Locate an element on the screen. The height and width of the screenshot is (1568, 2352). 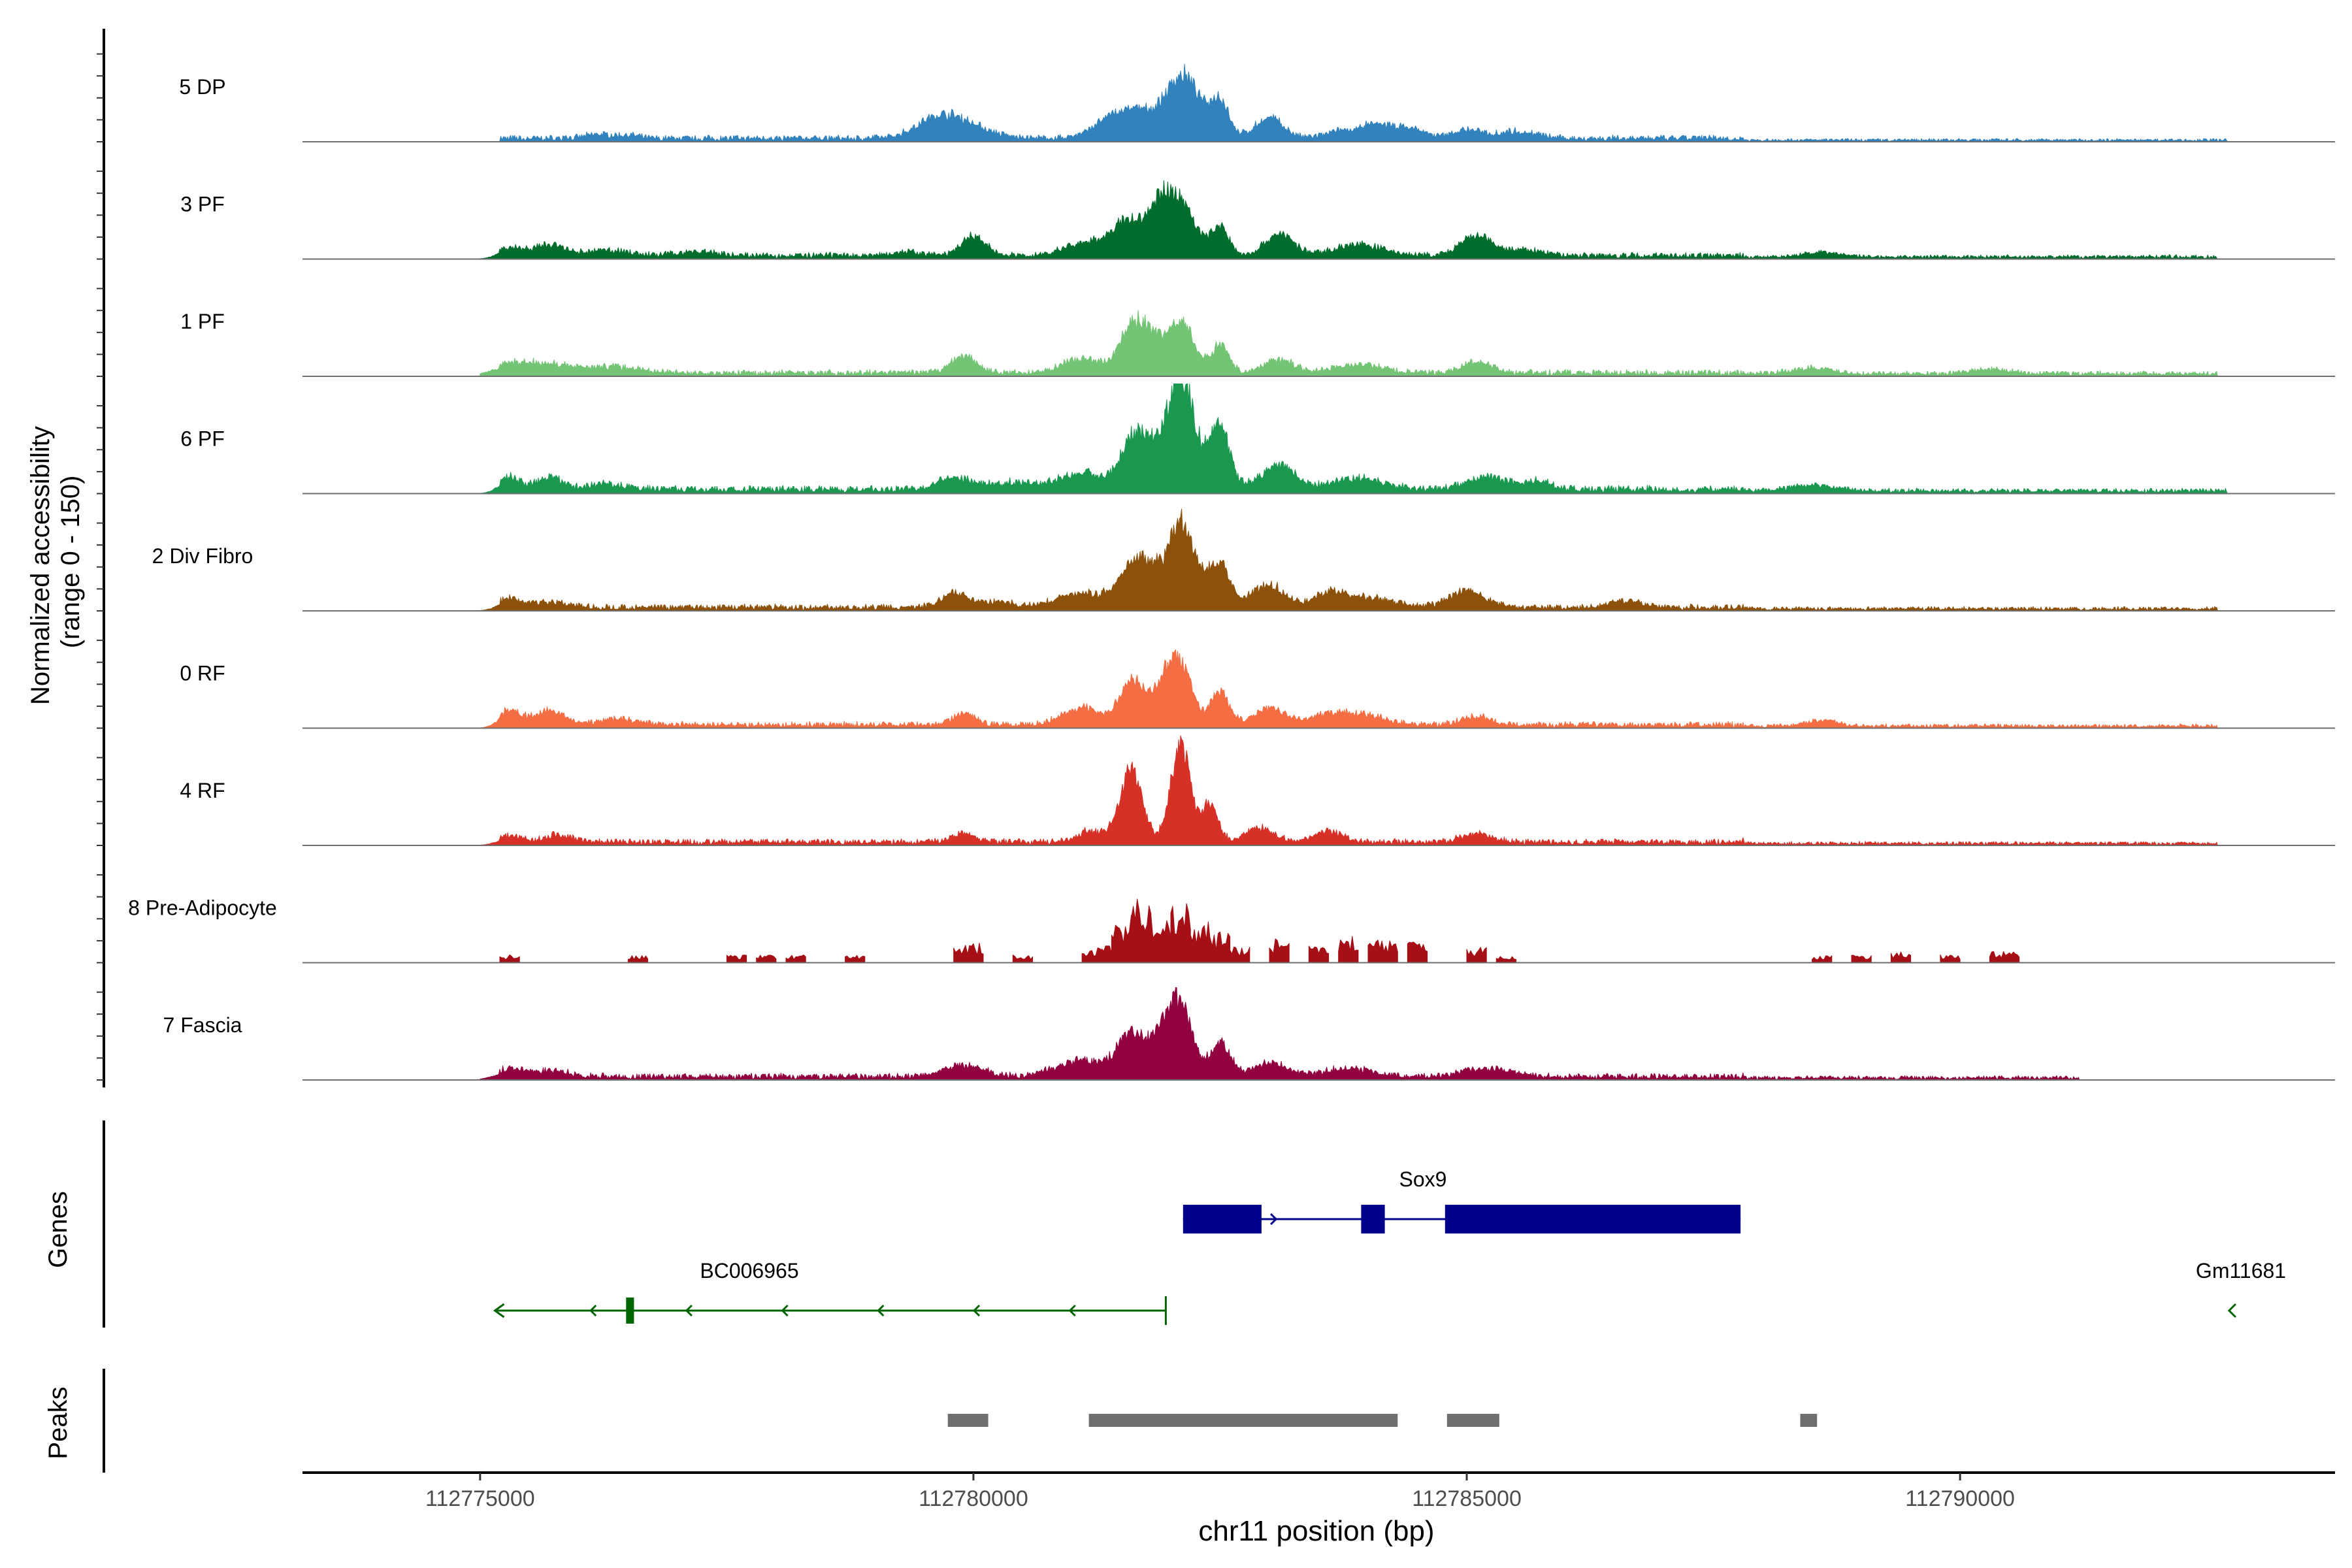
track-area-2-div-fibro is located at coordinates (1368, 560).